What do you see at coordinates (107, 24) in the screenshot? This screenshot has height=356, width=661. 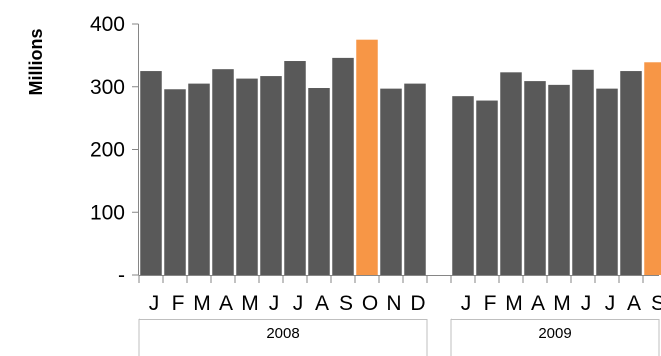 I see `y-tick-label: 400` at bounding box center [107, 24].